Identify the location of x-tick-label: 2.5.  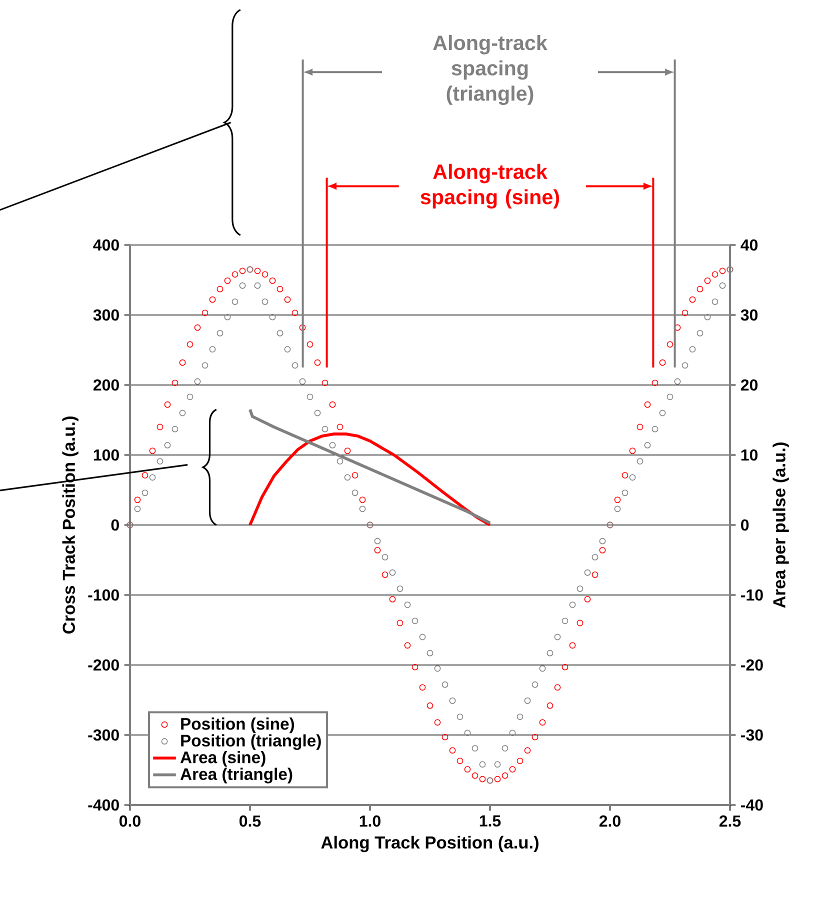
(730, 821).